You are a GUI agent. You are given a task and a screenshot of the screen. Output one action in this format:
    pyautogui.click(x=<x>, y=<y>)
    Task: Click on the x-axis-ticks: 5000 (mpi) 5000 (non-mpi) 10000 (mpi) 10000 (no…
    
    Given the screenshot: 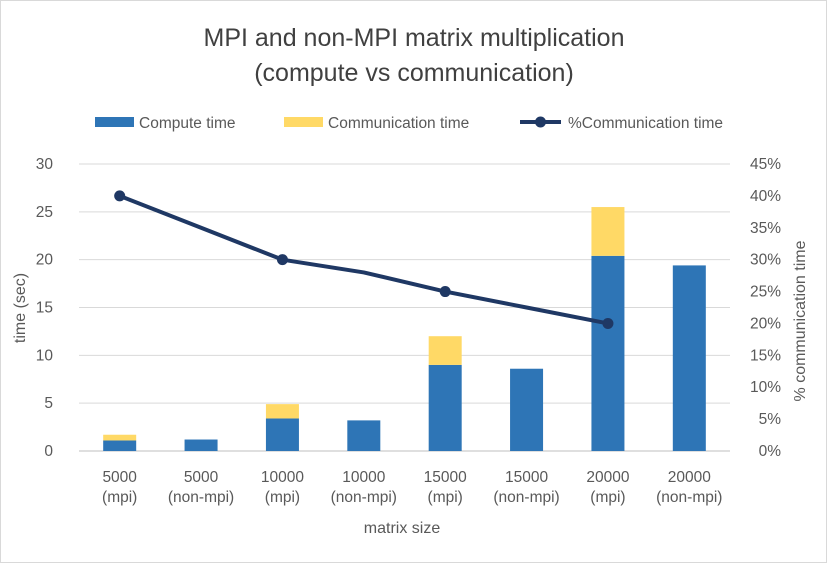 What is the action you would take?
    pyautogui.click(x=412, y=487)
    